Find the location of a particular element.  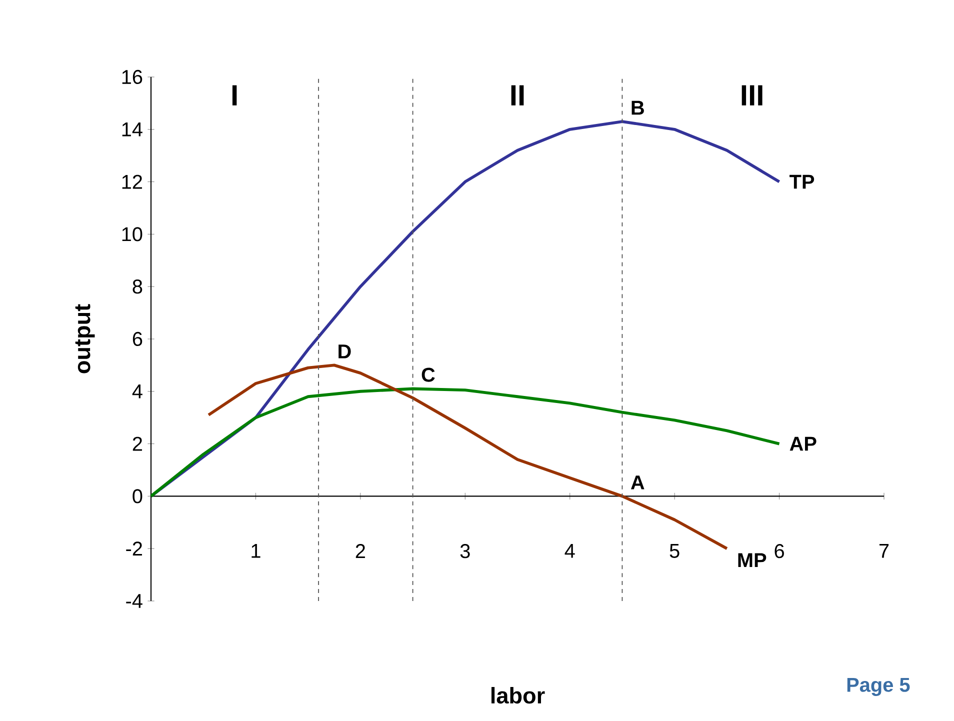

y-tick-label: -4 is located at coordinates (134, 601).